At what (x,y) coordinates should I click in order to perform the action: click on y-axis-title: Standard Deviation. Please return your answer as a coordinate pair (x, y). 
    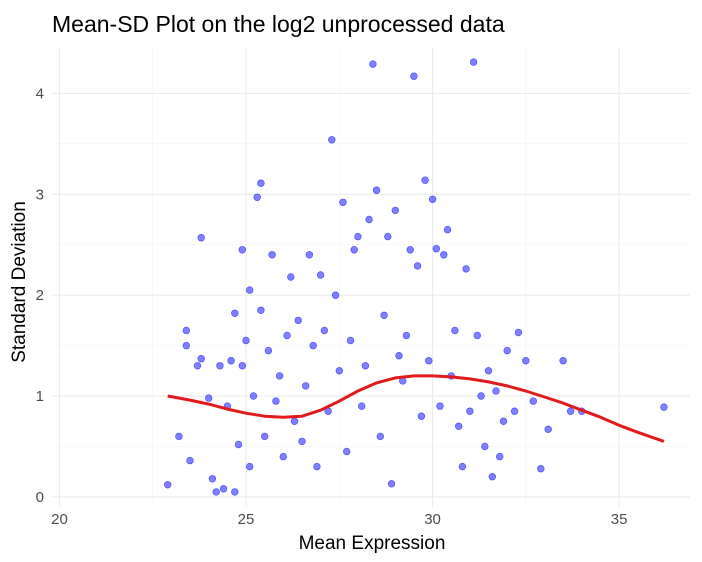
    Looking at the image, I should click on (19, 282).